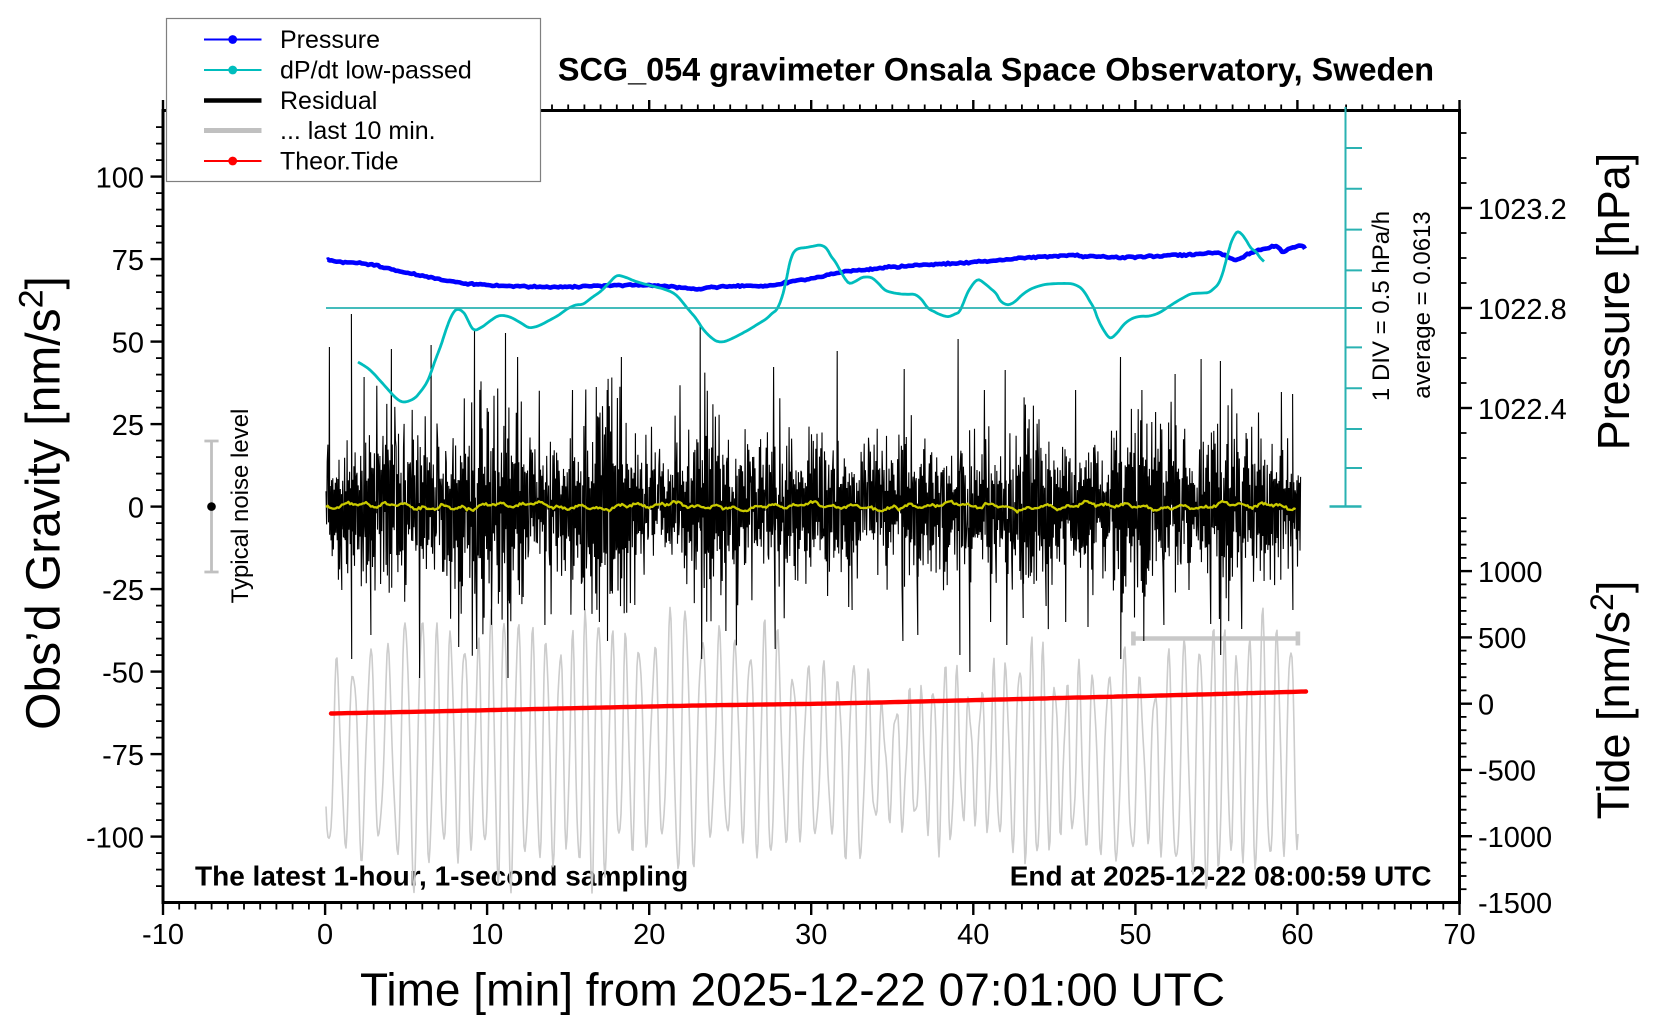 Image resolution: width=1660 pixels, height=1020 pixels. I want to click on svg-text: 1000, so click(1510, 573).